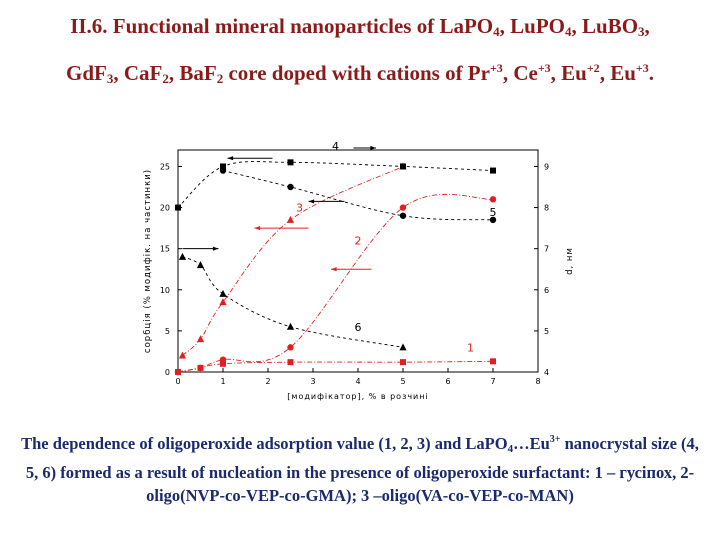 The height and width of the screenshot is (540, 720). Describe the element at coordinates (358, 241) in the screenshot. I see `series-2-label: 2` at that location.